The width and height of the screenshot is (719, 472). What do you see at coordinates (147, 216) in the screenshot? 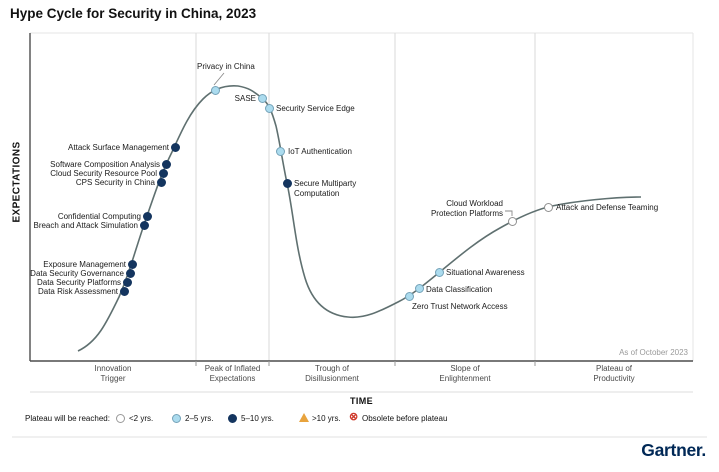
I see `dot-confidential-computing` at bounding box center [147, 216].